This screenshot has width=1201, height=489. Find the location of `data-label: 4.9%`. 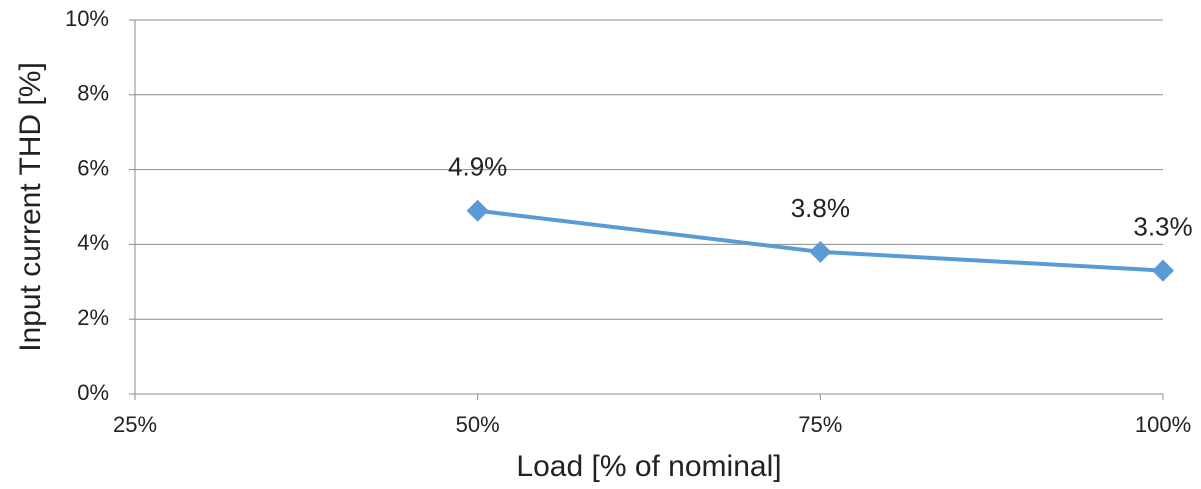

data-label: 4.9% is located at coordinates (477, 167).